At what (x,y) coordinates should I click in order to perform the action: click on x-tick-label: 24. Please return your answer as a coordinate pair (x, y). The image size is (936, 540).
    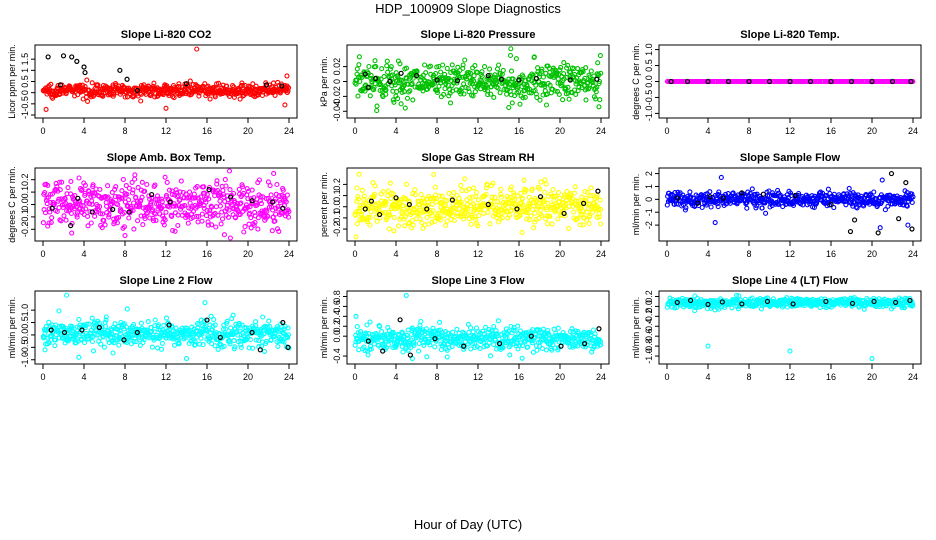
    Looking at the image, I should click on (913, 254).